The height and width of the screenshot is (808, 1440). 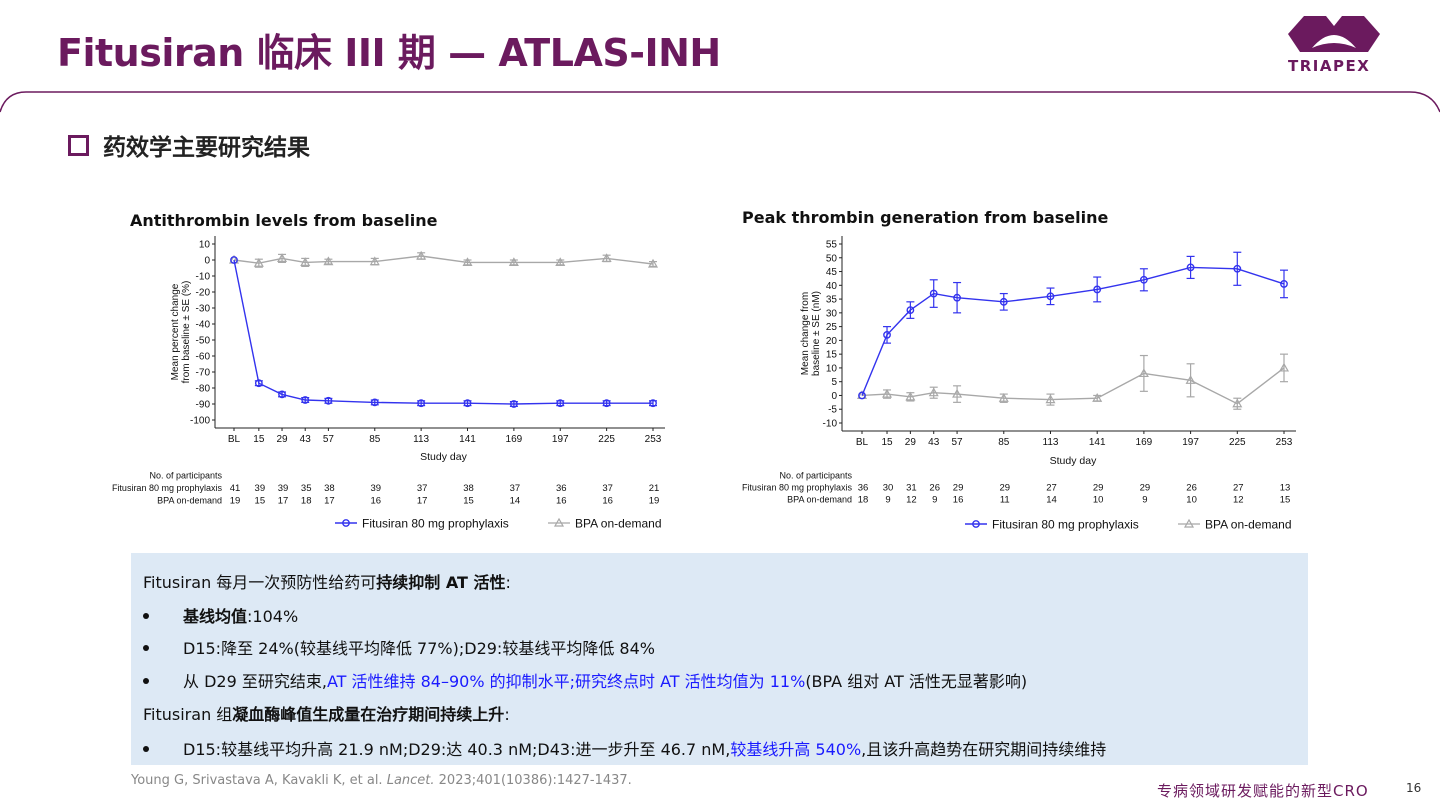 I want to click on chart2-participants-count: 36, so click(x=863, y=488).